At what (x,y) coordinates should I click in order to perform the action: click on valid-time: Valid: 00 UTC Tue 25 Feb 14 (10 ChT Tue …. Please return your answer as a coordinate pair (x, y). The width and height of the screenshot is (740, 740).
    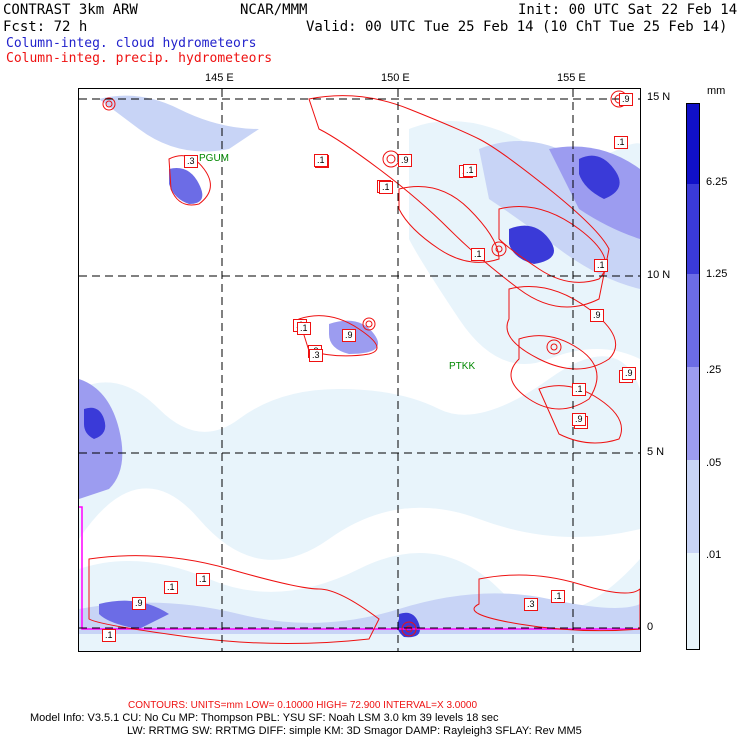
    Looking at the image, I should click on (517, 27).